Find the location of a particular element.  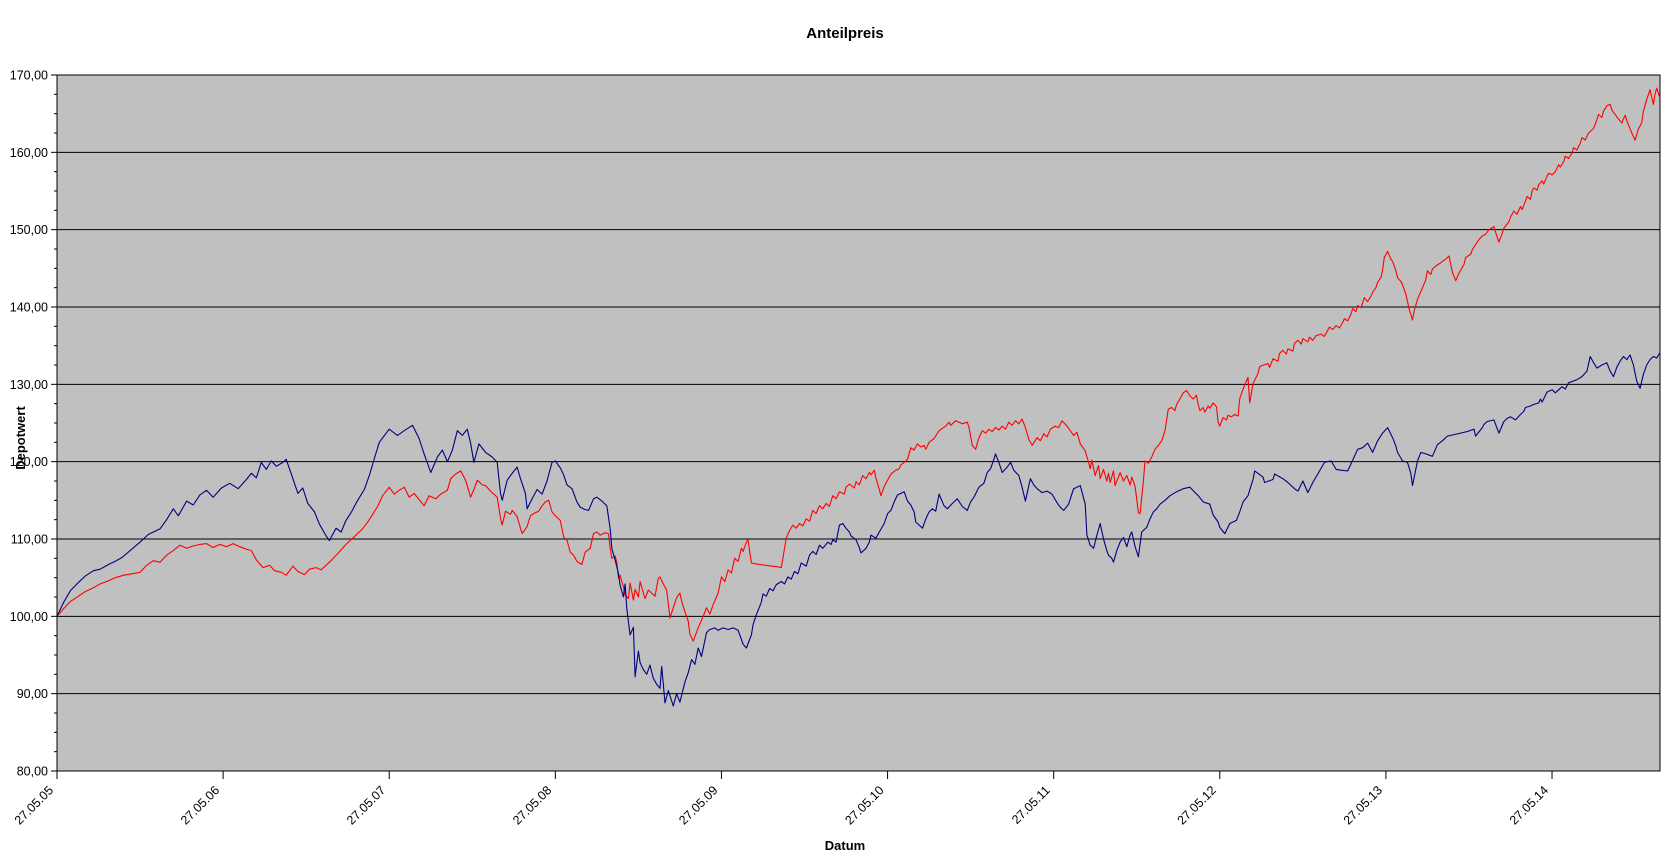

y-axis-title: Depotwert is located at coordinates (20, 438).